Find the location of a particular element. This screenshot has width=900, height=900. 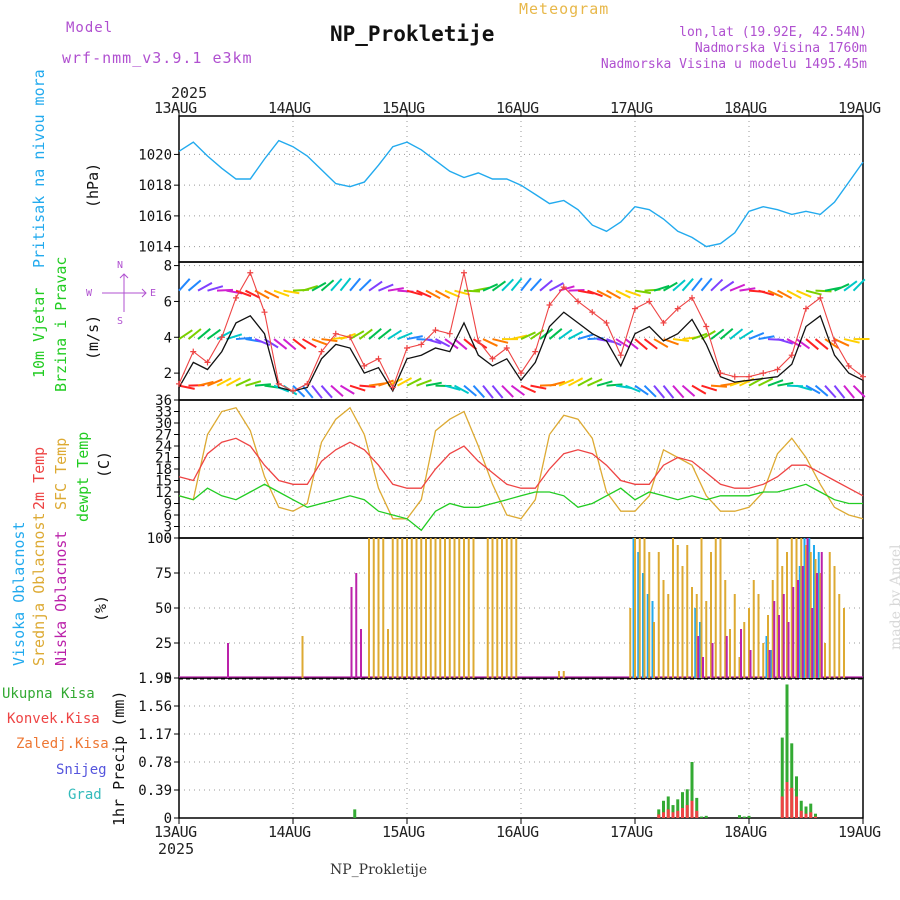

date-label-top: 17AUG is located at coordinates (631, 108).